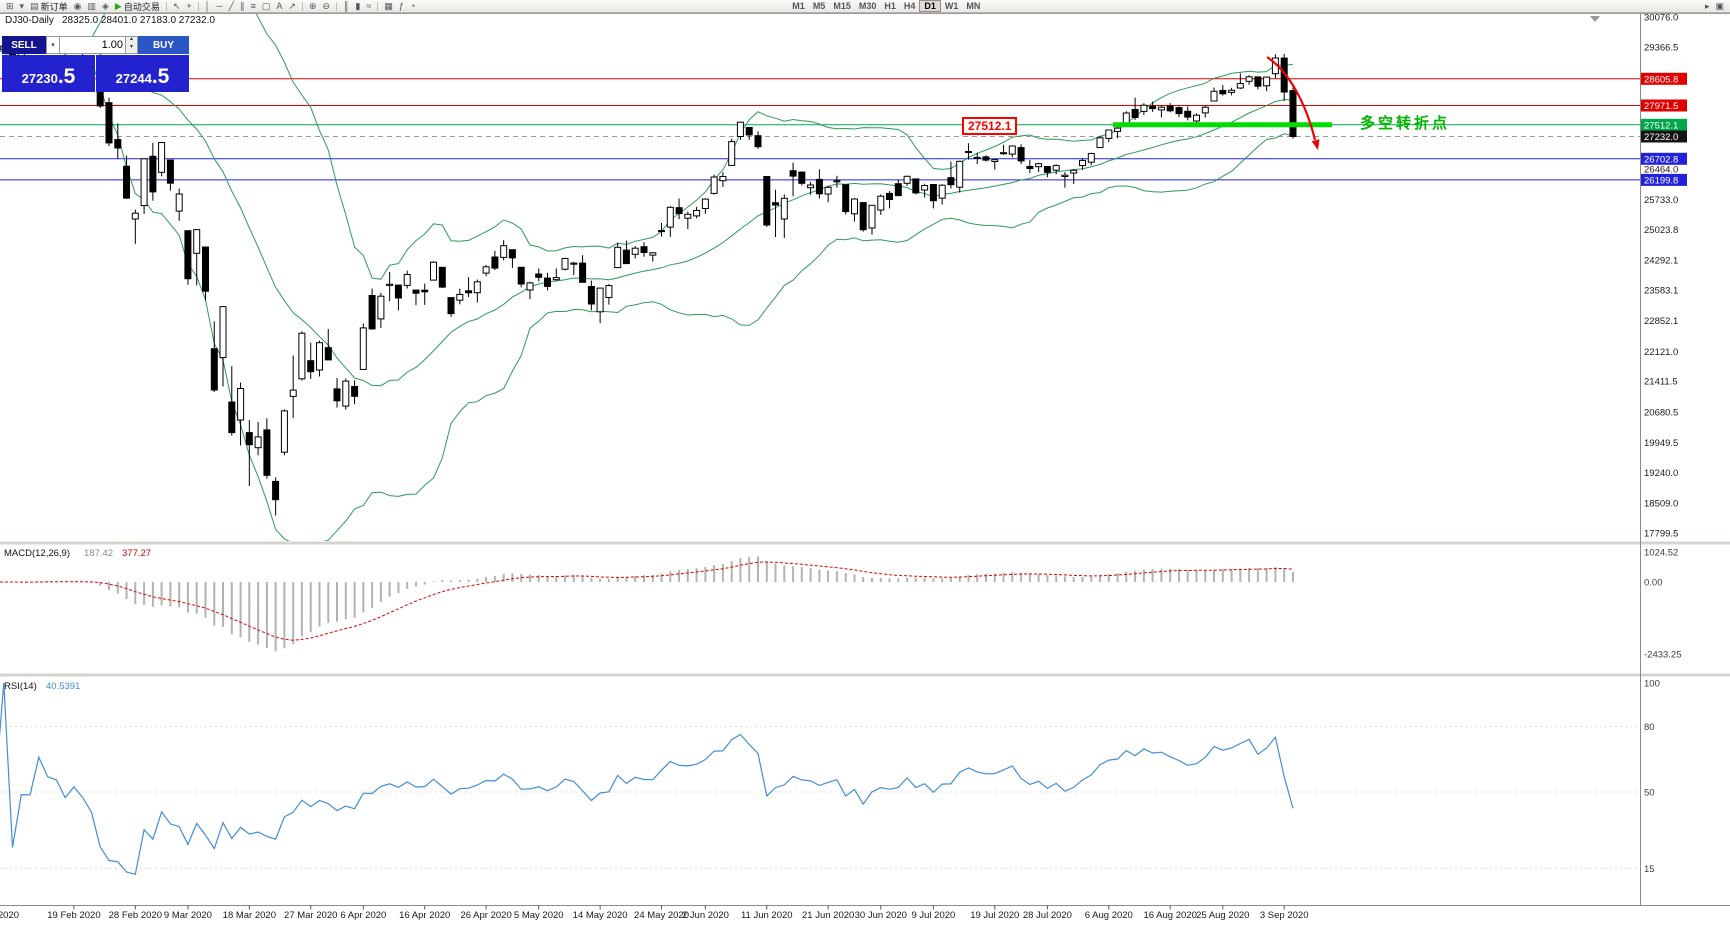  I want to click on timeframe-m15-button: M15, so click(842, 6).